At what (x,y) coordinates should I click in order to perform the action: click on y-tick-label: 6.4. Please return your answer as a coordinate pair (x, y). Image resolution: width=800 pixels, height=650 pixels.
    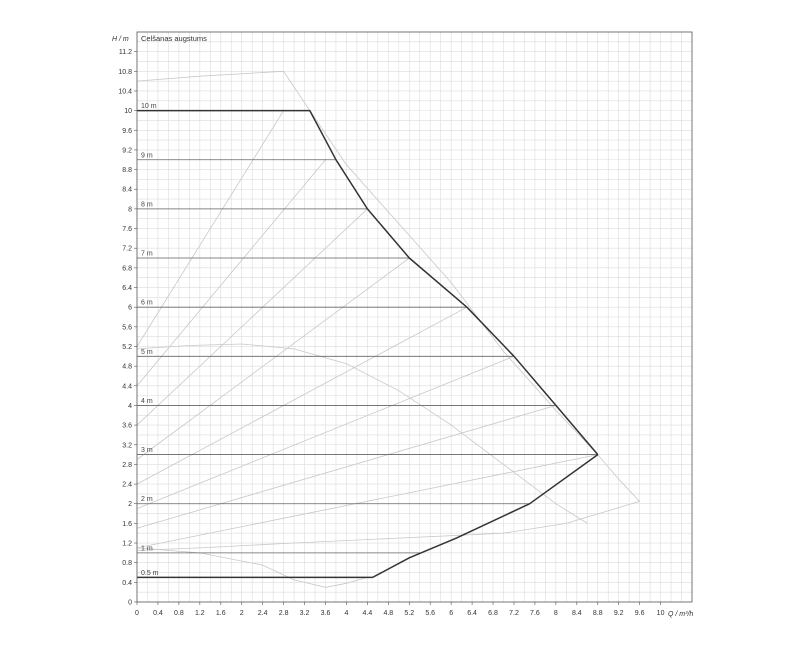
    Looking at the image, I should click on (127, 288).